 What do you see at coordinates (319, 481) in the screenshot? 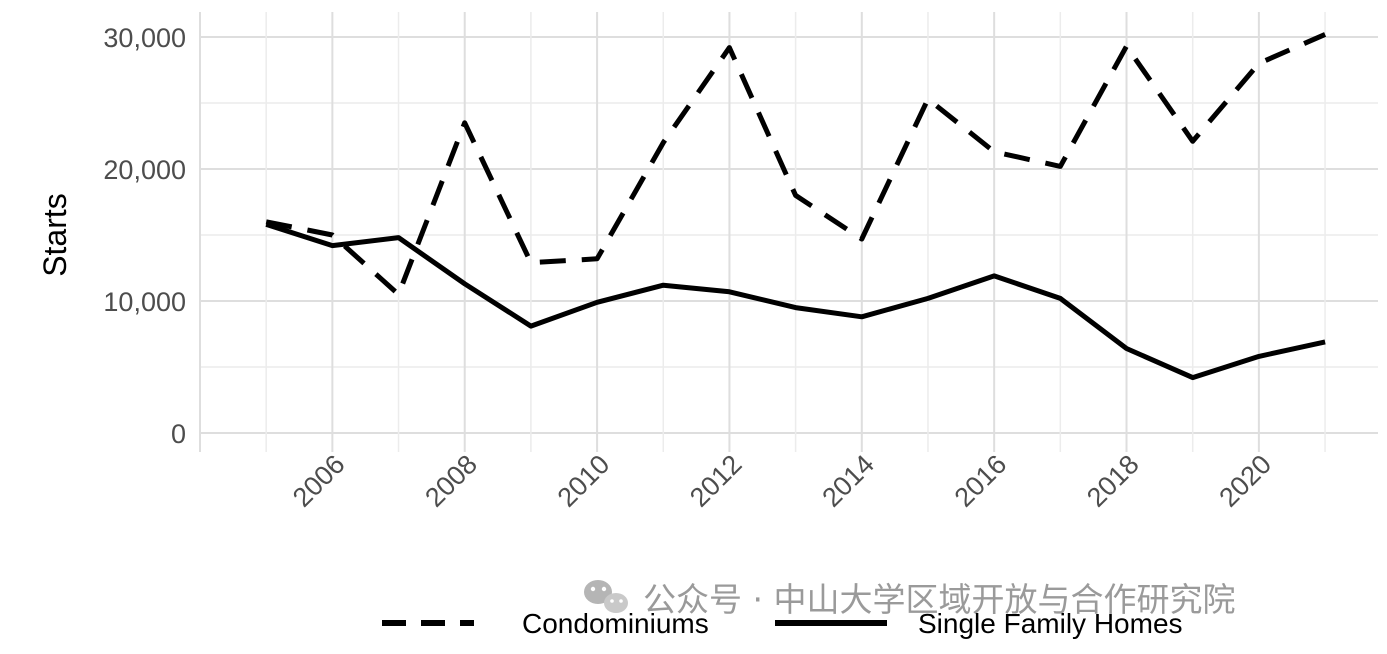
I see `x-tick-label: 2006` at bounding box center [319, 481].